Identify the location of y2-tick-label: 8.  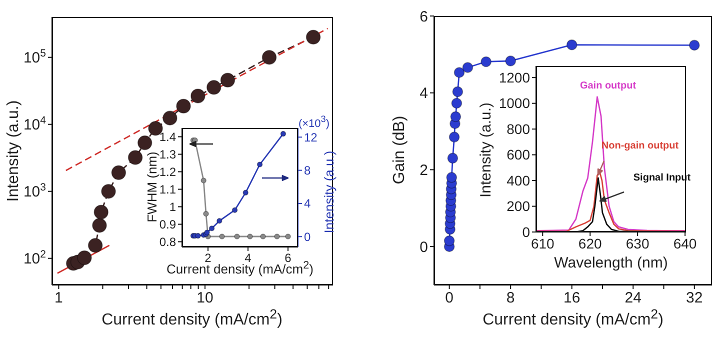
(307, 170).